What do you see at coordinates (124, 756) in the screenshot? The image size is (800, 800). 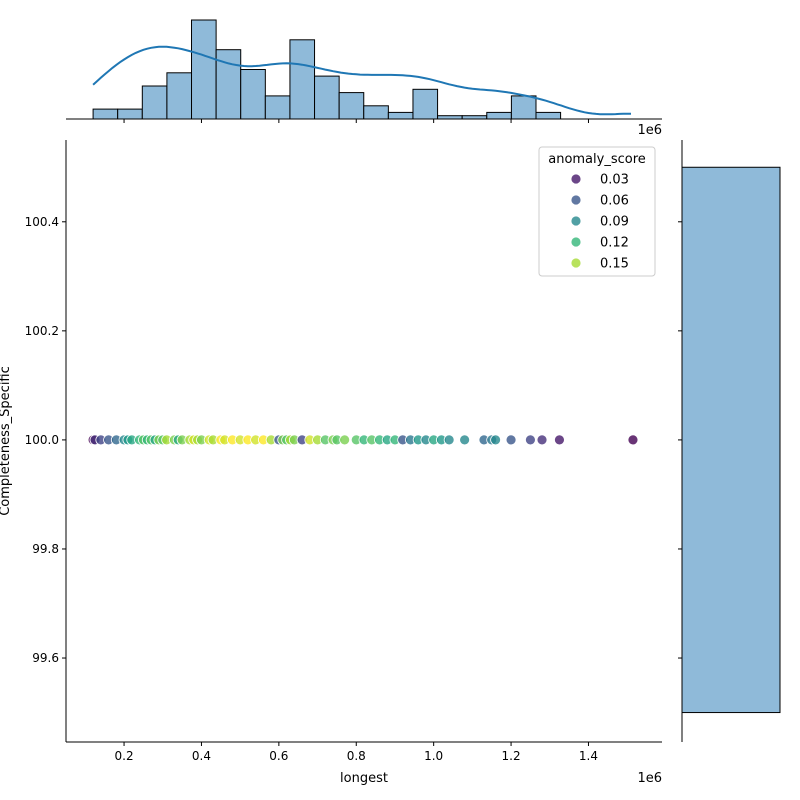 I see `x-tick-label: 0.2` at bounding box center [124, 756].